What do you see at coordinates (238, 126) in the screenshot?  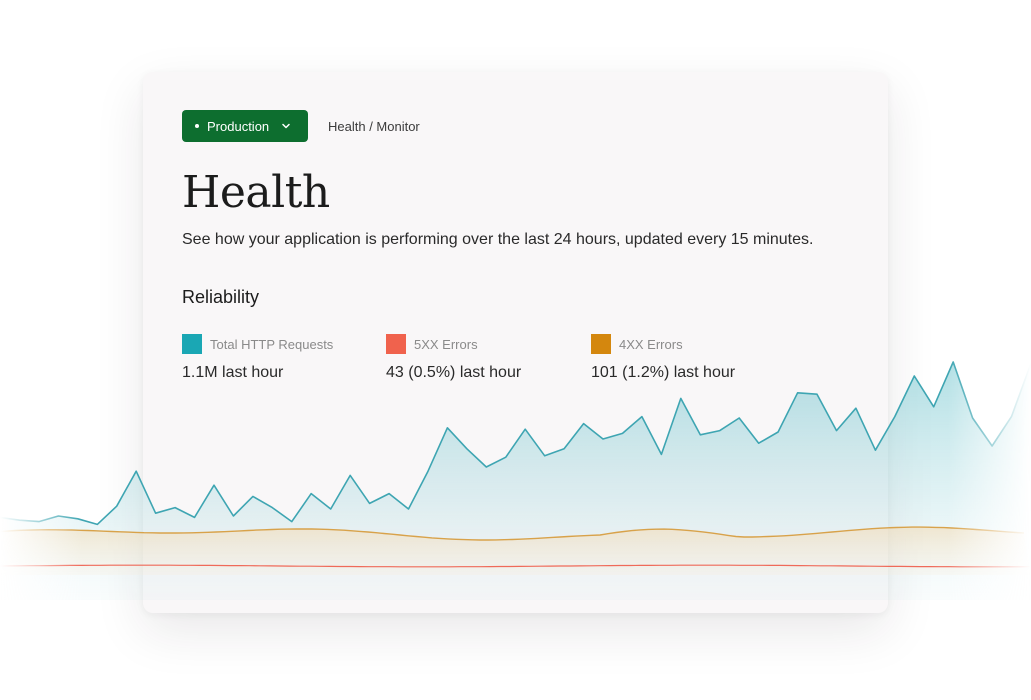 I see `environment-label: Production` at bounding box center [238, 126].